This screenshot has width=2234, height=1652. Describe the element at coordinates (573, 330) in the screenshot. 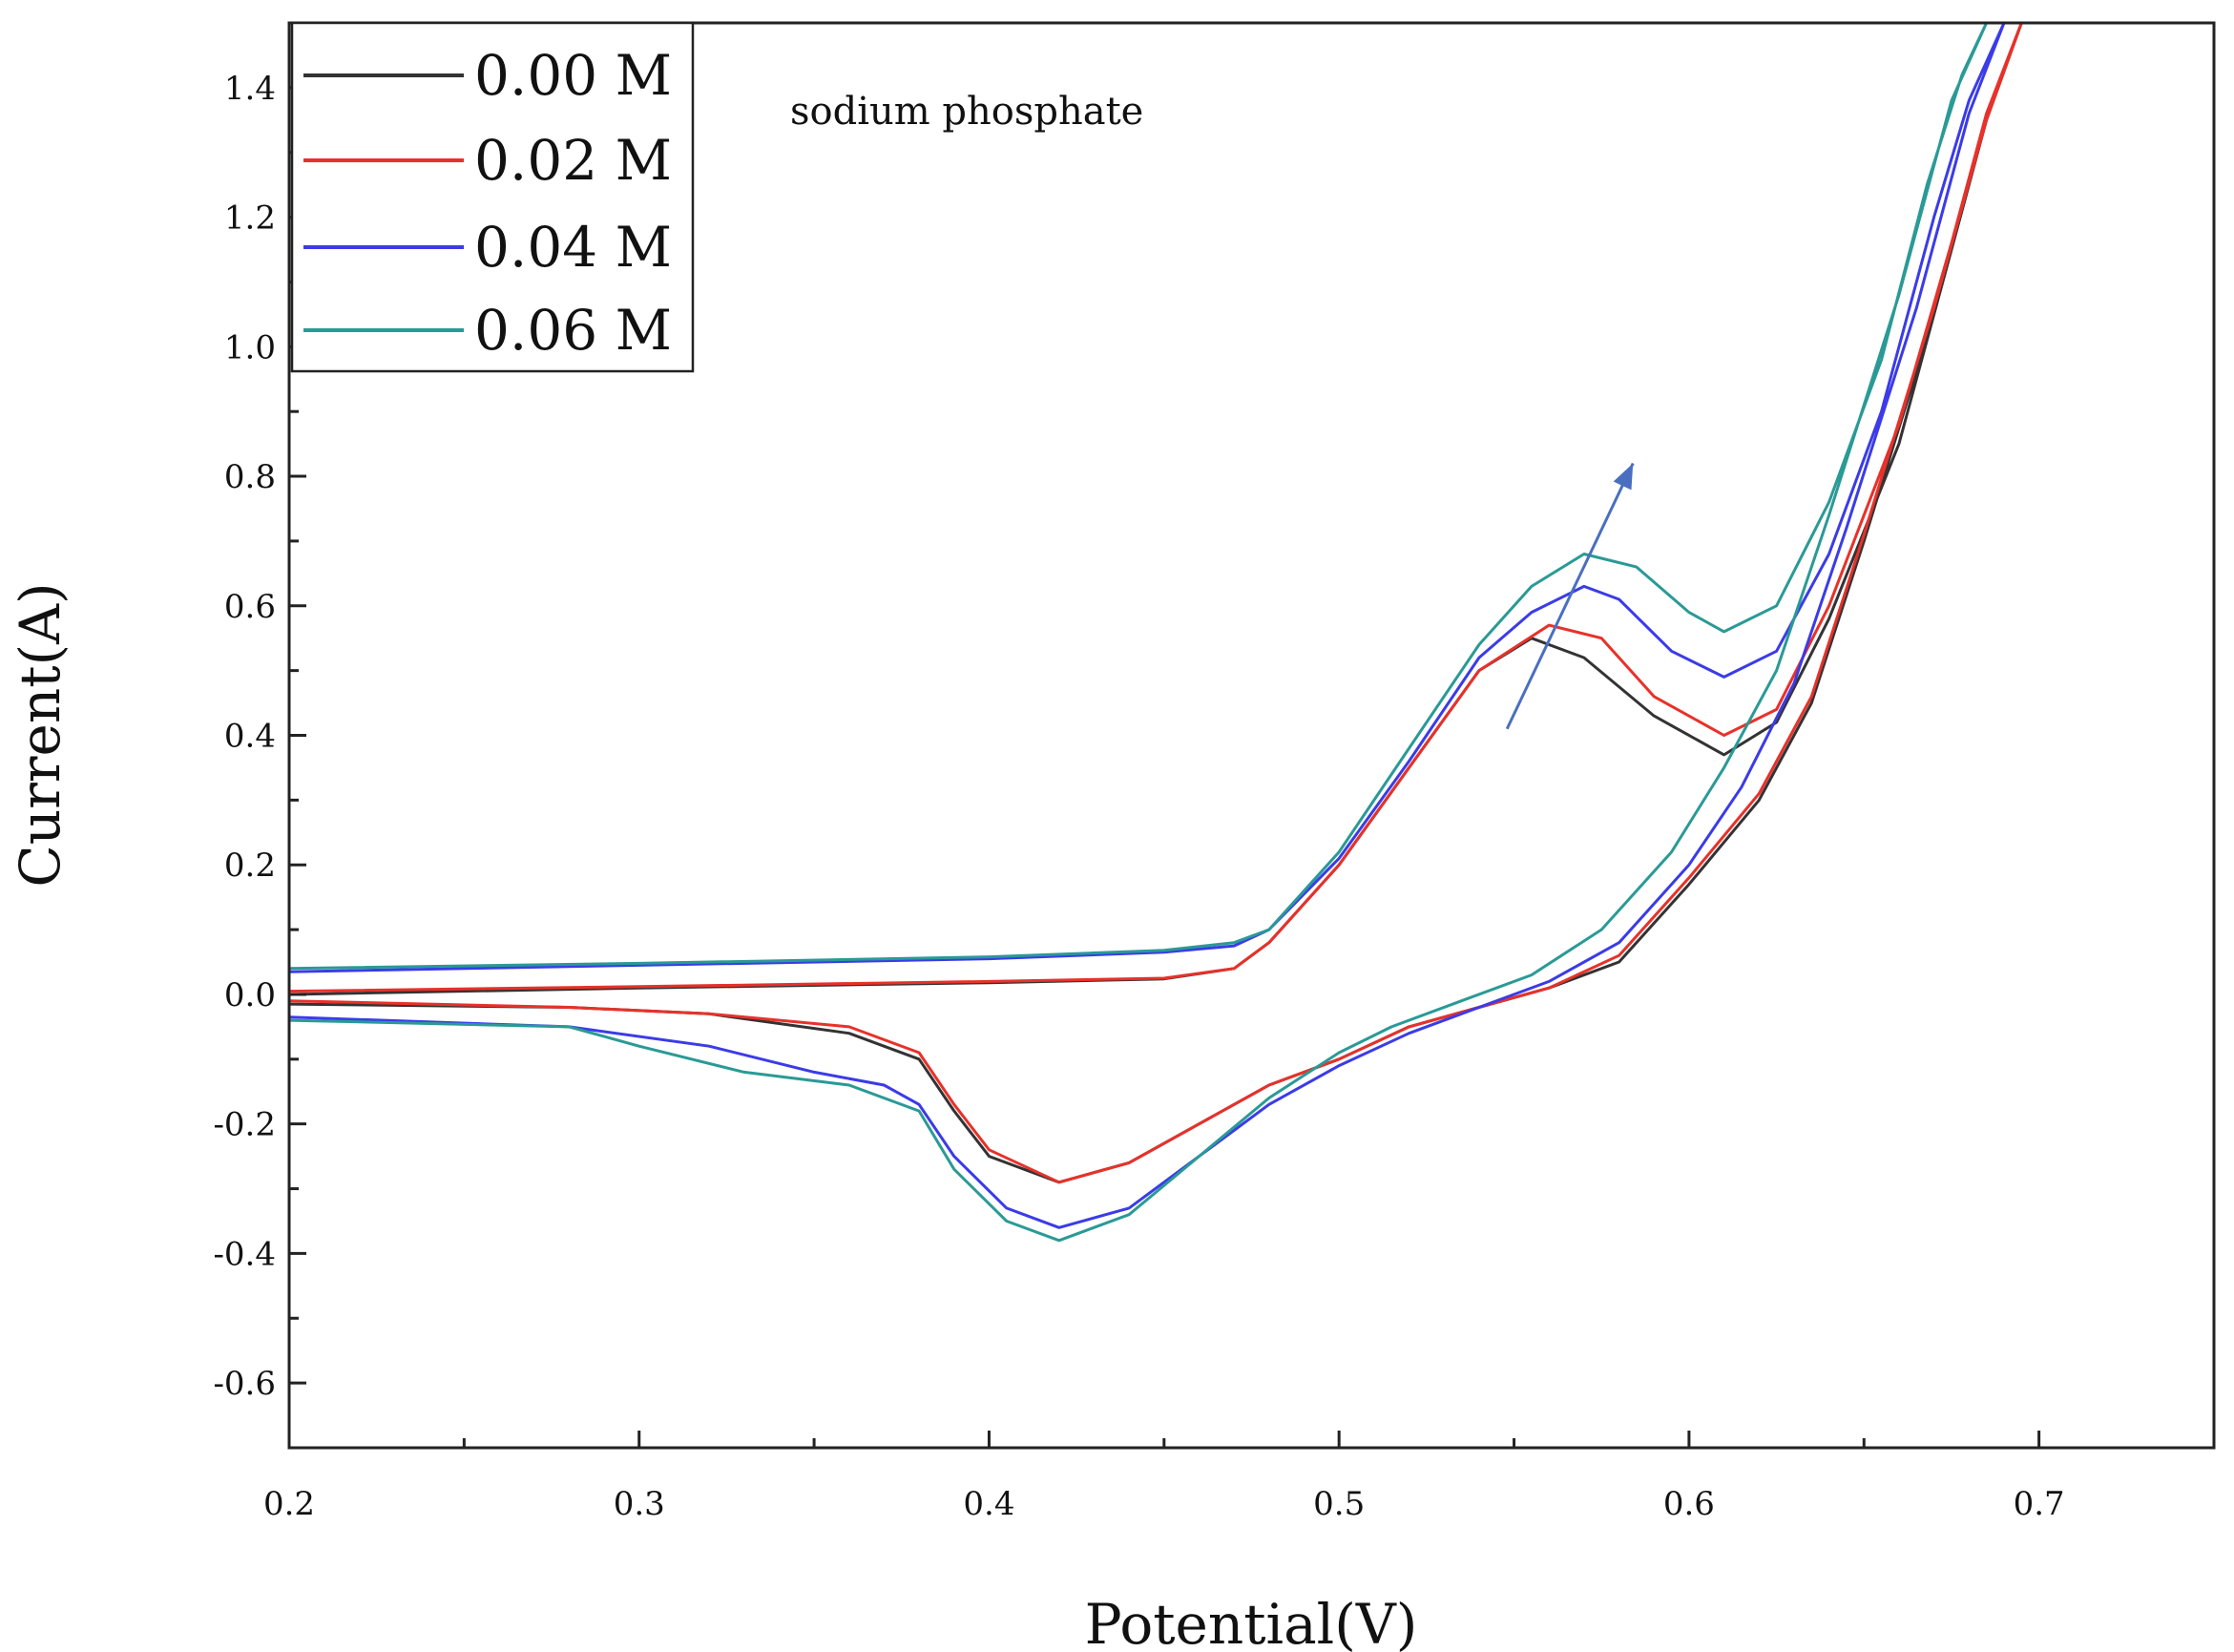

I see `legend-label: 0.06 M` at that location.